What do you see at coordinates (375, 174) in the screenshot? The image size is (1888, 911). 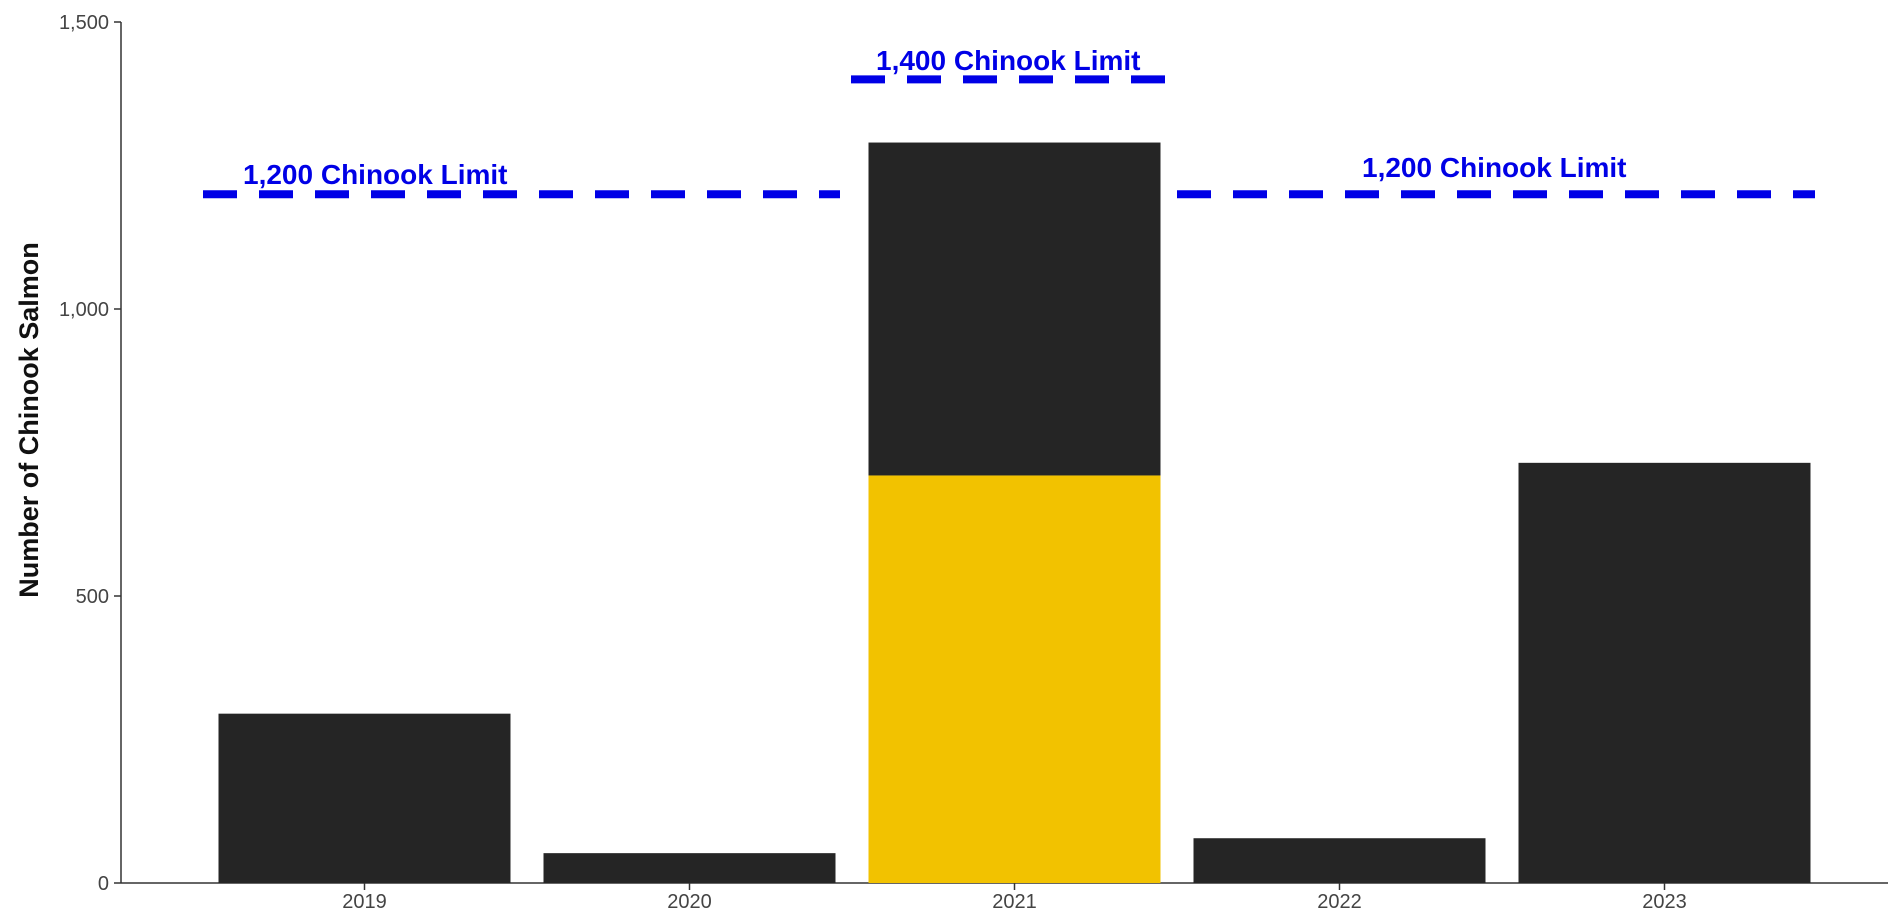 I see `limit-label-1: 1,200 Chinook Limit` at bounding box center [375, 174].